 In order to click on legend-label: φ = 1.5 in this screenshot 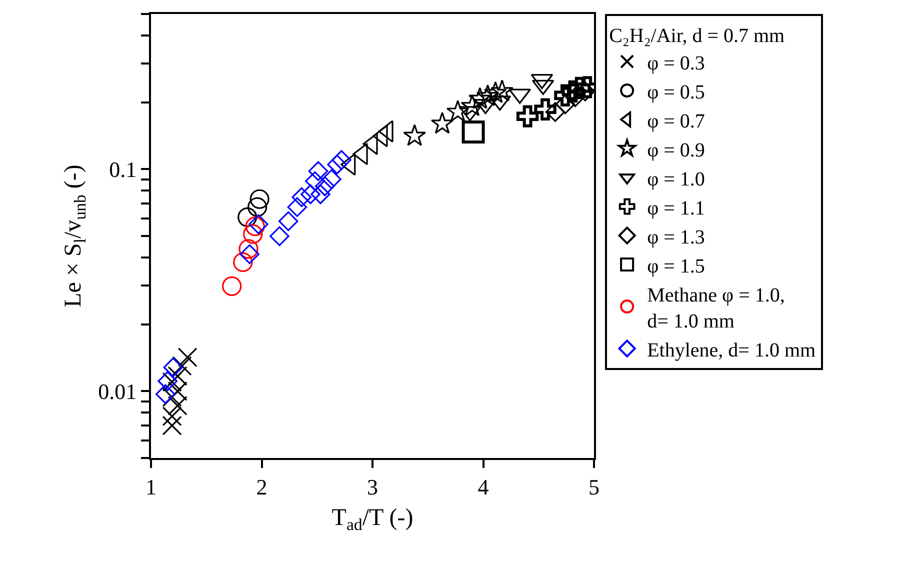, I will do `click(676, 266)`.